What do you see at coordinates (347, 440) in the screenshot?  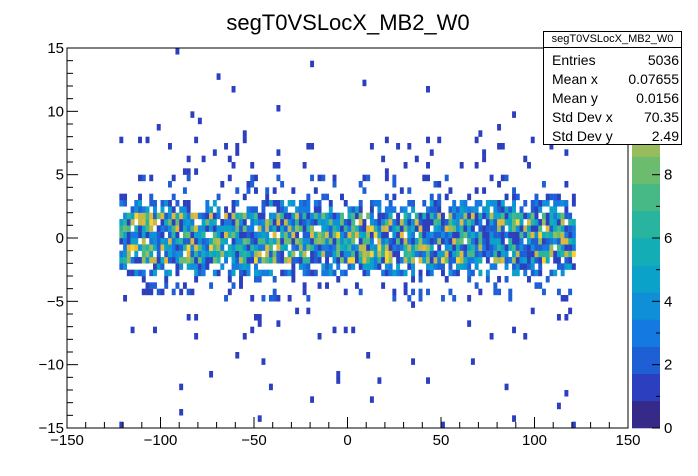 I see `x-tick-label: 0` at bounding box center [347, 440].